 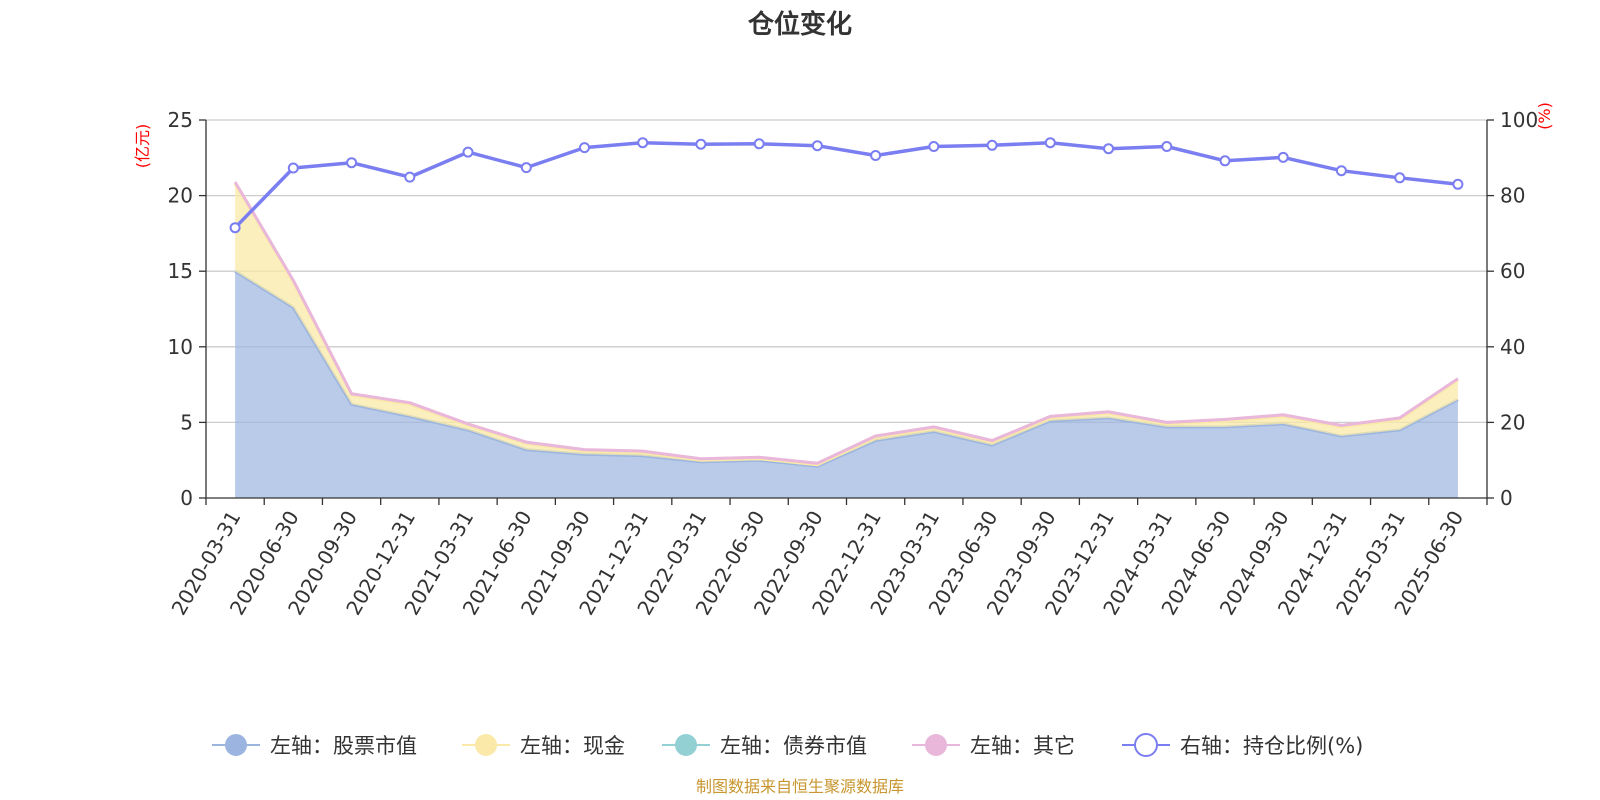 I want to click on left-axis-tick-label: 15, so click(x=180, y=271).